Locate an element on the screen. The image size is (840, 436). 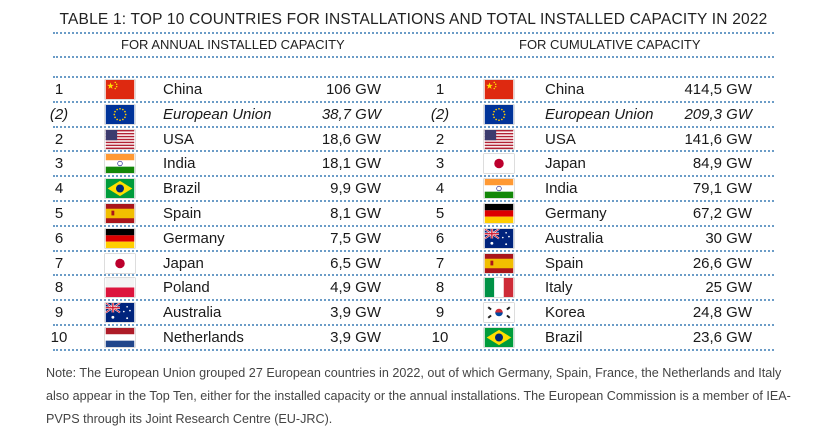
annual-rank: 5 is located at coordinates (59, 213).